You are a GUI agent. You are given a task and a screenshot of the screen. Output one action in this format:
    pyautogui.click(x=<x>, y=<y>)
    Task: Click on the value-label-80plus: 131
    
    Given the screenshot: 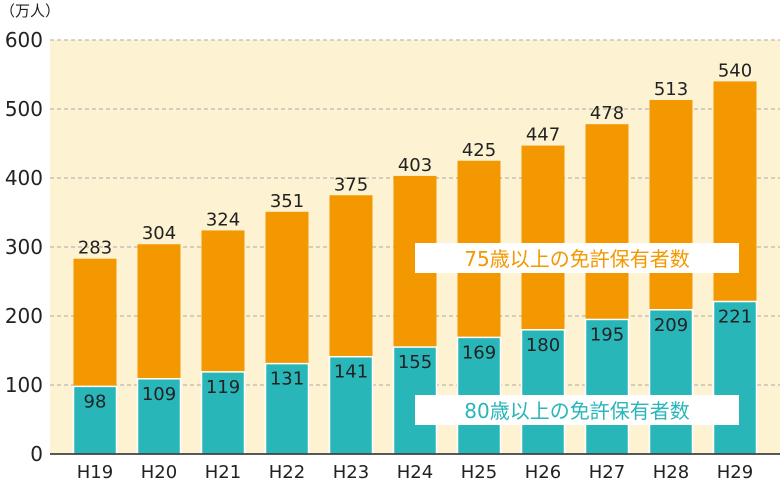 What is the action you would take?
    pyautogui.click(x=287, y=379)
    